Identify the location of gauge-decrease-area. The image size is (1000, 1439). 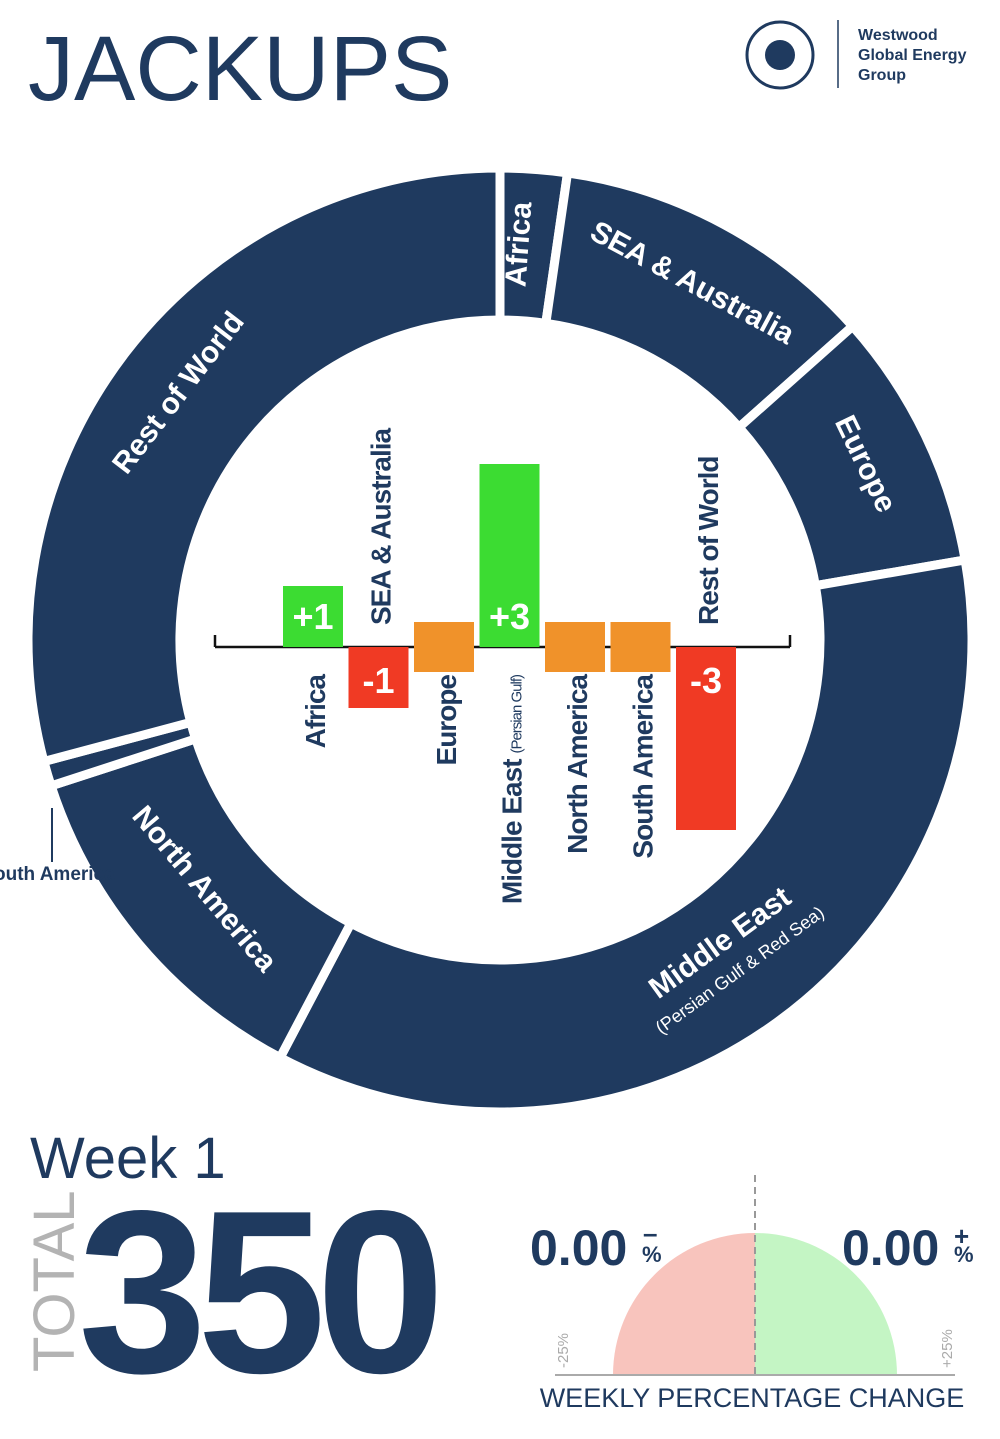
(684, 1304).